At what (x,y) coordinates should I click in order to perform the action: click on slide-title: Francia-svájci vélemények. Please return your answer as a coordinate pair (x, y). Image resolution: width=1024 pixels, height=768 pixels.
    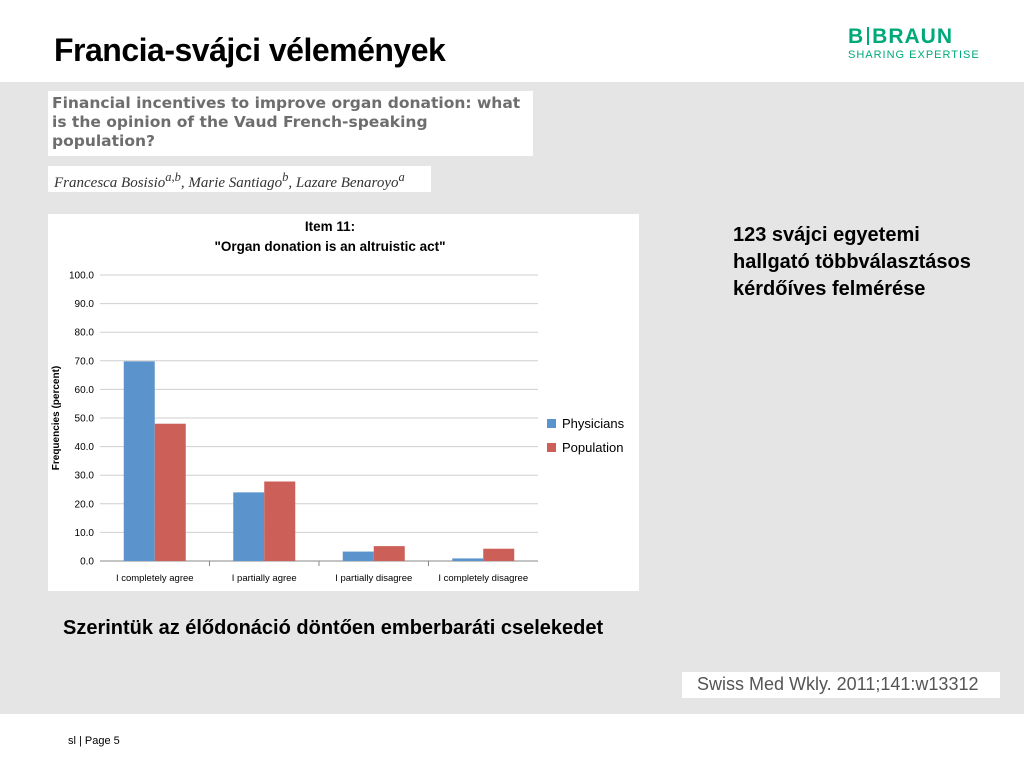
    Looking at the image, I should click on (250, 50).